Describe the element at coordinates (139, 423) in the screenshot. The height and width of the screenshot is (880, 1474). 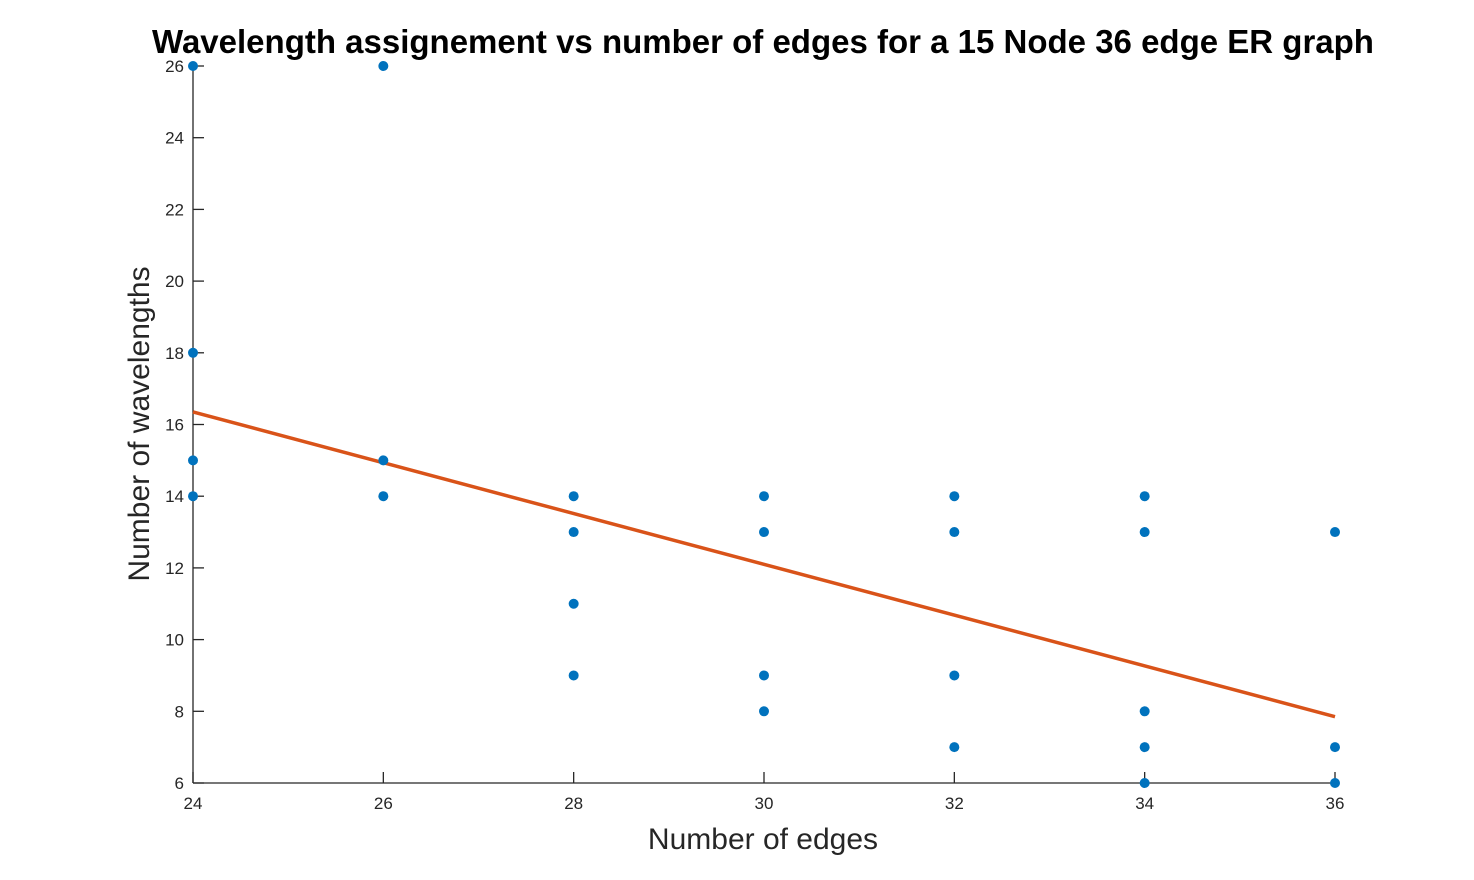
I see `y-axis-label: Number of wavelengths` at that location.